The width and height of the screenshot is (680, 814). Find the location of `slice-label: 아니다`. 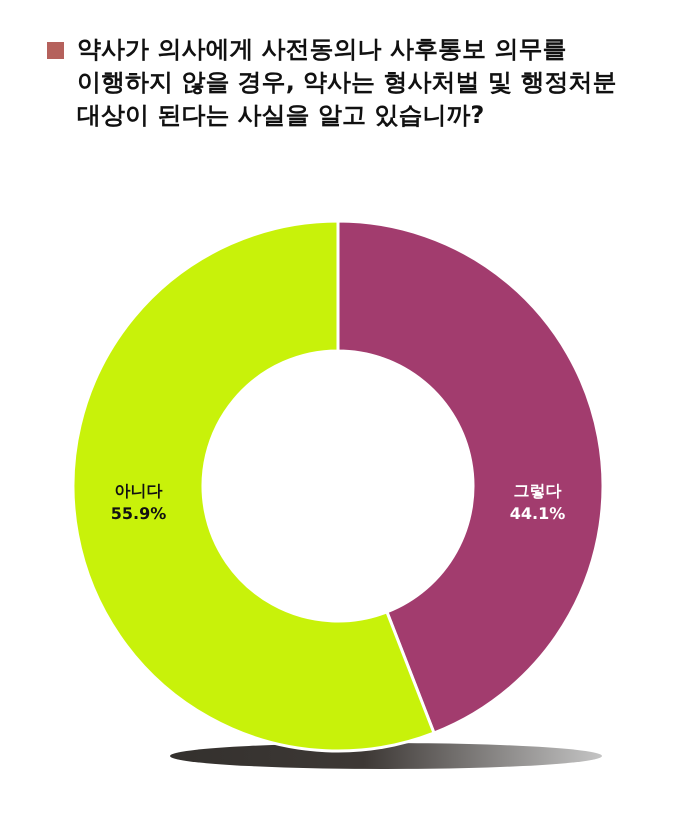

slice-label: 아니다 is located at coordinates (138, 490).